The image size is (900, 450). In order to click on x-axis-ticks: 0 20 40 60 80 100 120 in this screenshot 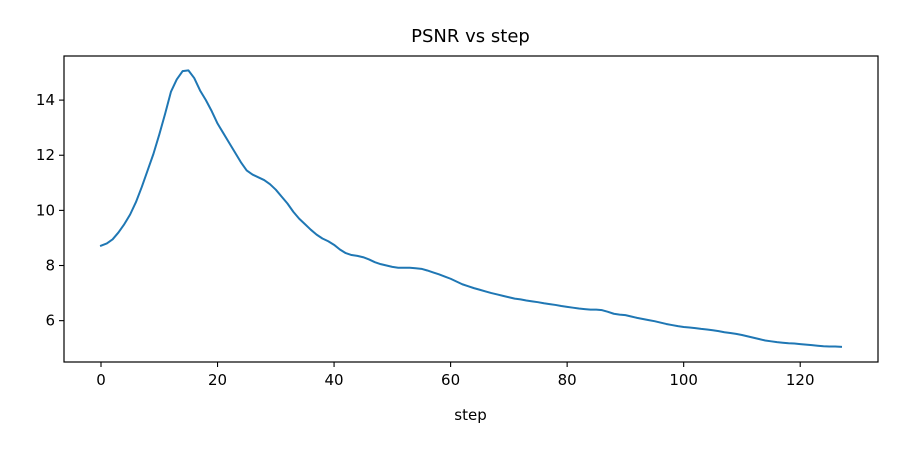, I will do `click(455, 375)`.